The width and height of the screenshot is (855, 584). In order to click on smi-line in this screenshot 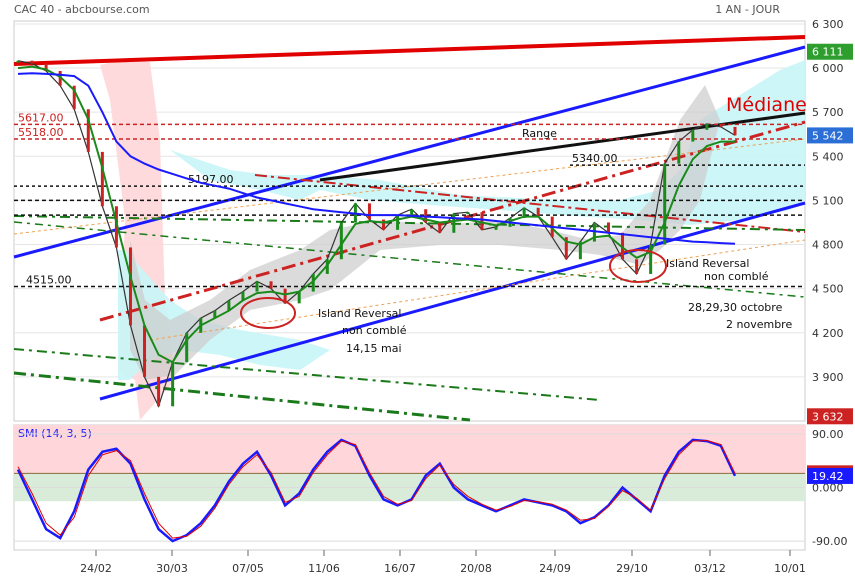, I will do `click(376, 489)`.